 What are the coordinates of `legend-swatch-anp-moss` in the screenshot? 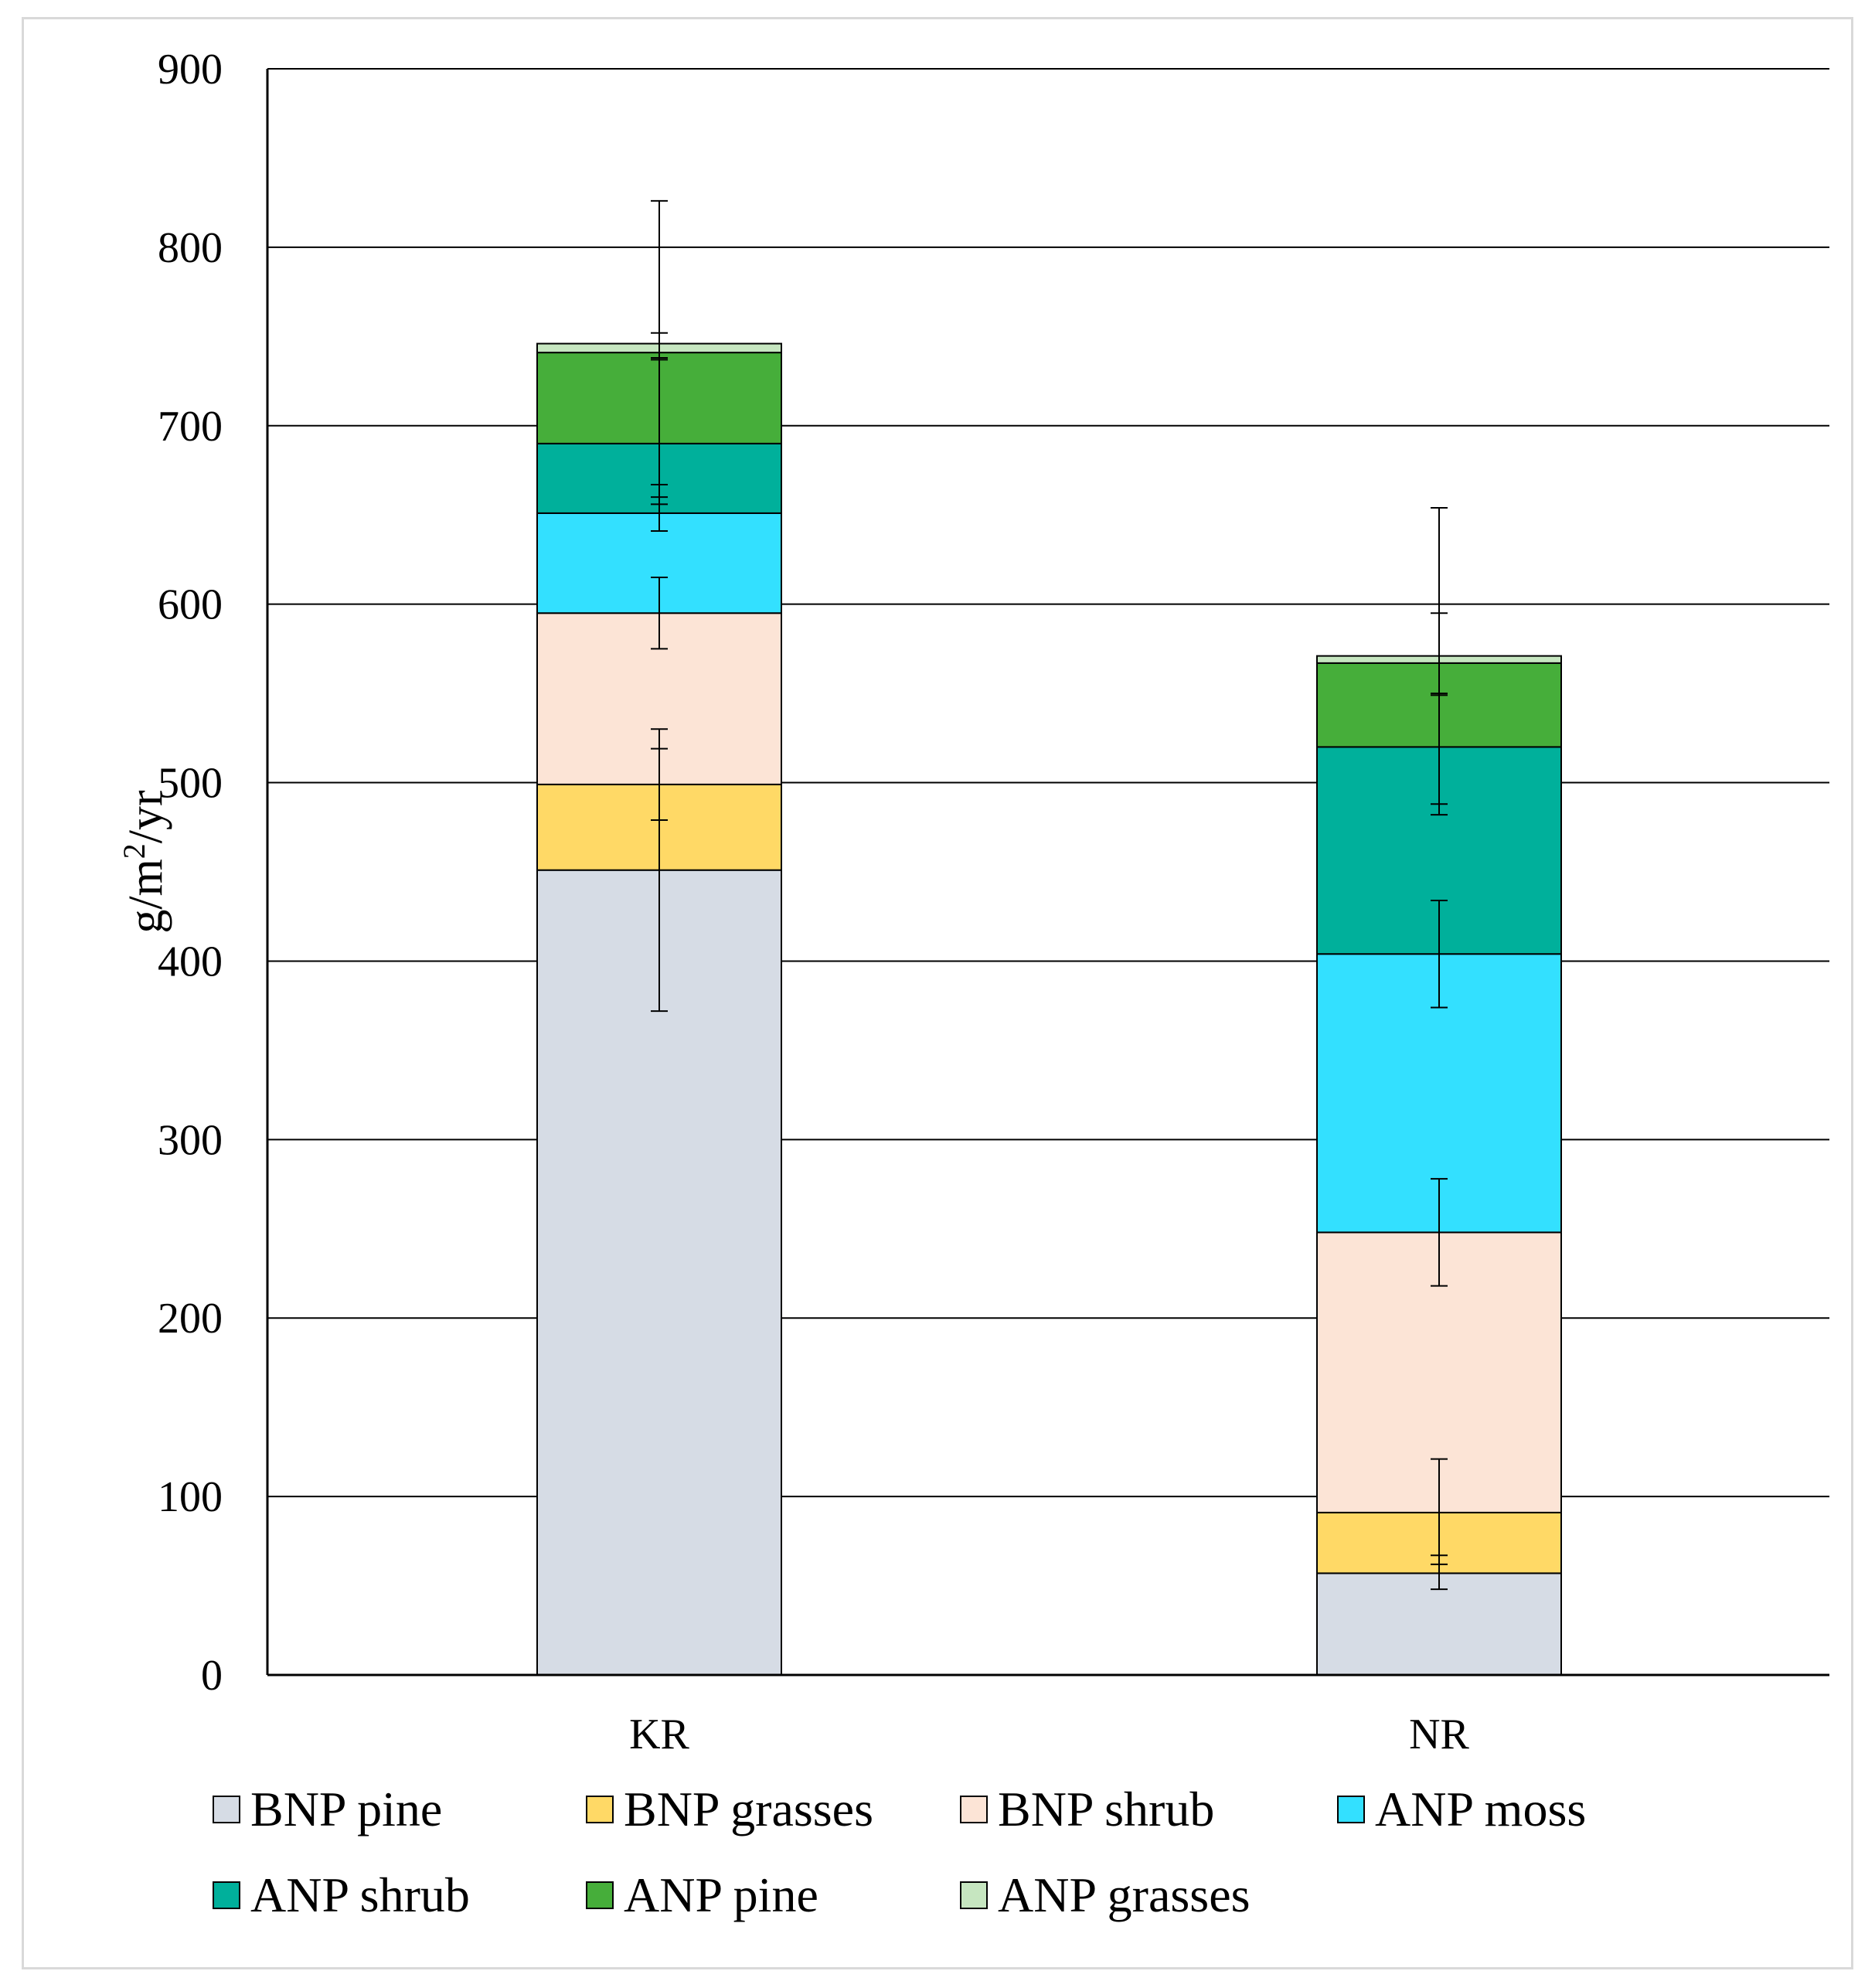 It's located at (1351, 1809).